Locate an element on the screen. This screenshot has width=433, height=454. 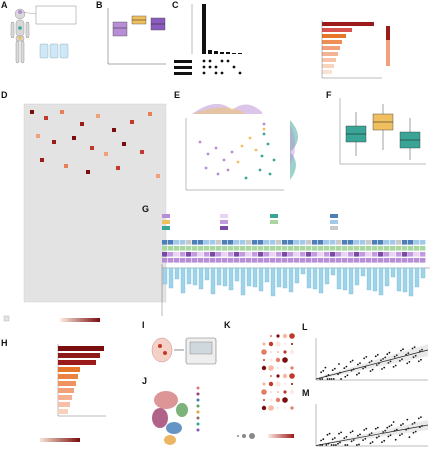
panel-label-k: K is located at coordinates (227, 325).